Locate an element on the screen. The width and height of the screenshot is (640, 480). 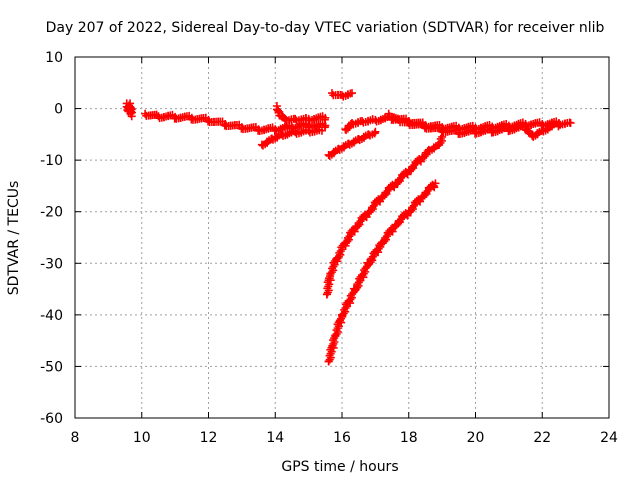
x-tick-label: 16 is located at coordinates (342, 438).